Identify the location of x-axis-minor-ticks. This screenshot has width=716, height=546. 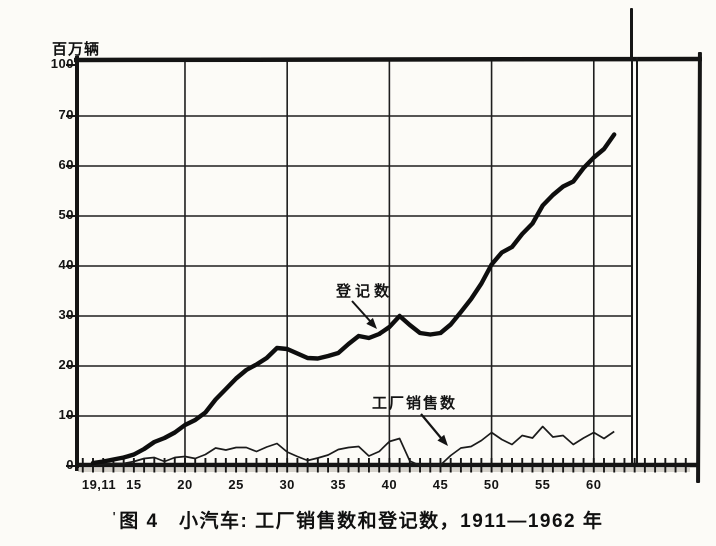
(384, 465).